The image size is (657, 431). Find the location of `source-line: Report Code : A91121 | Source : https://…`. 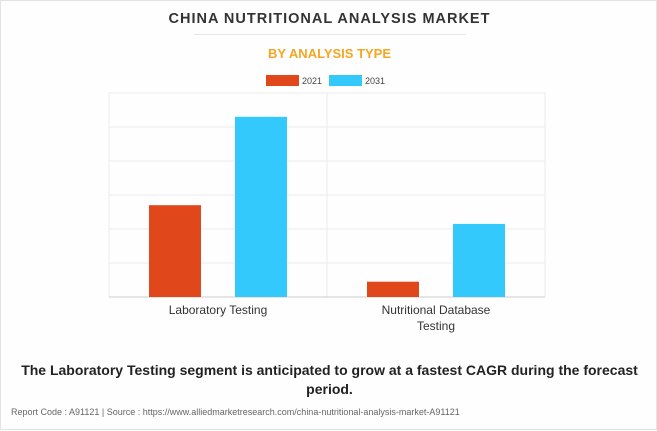

source-line: Report Code : A91121 | Source : https://… is located at coordinates (235, 412).